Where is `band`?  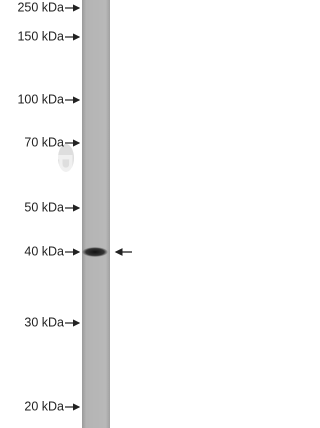
band is located at coordinates (95, 252).